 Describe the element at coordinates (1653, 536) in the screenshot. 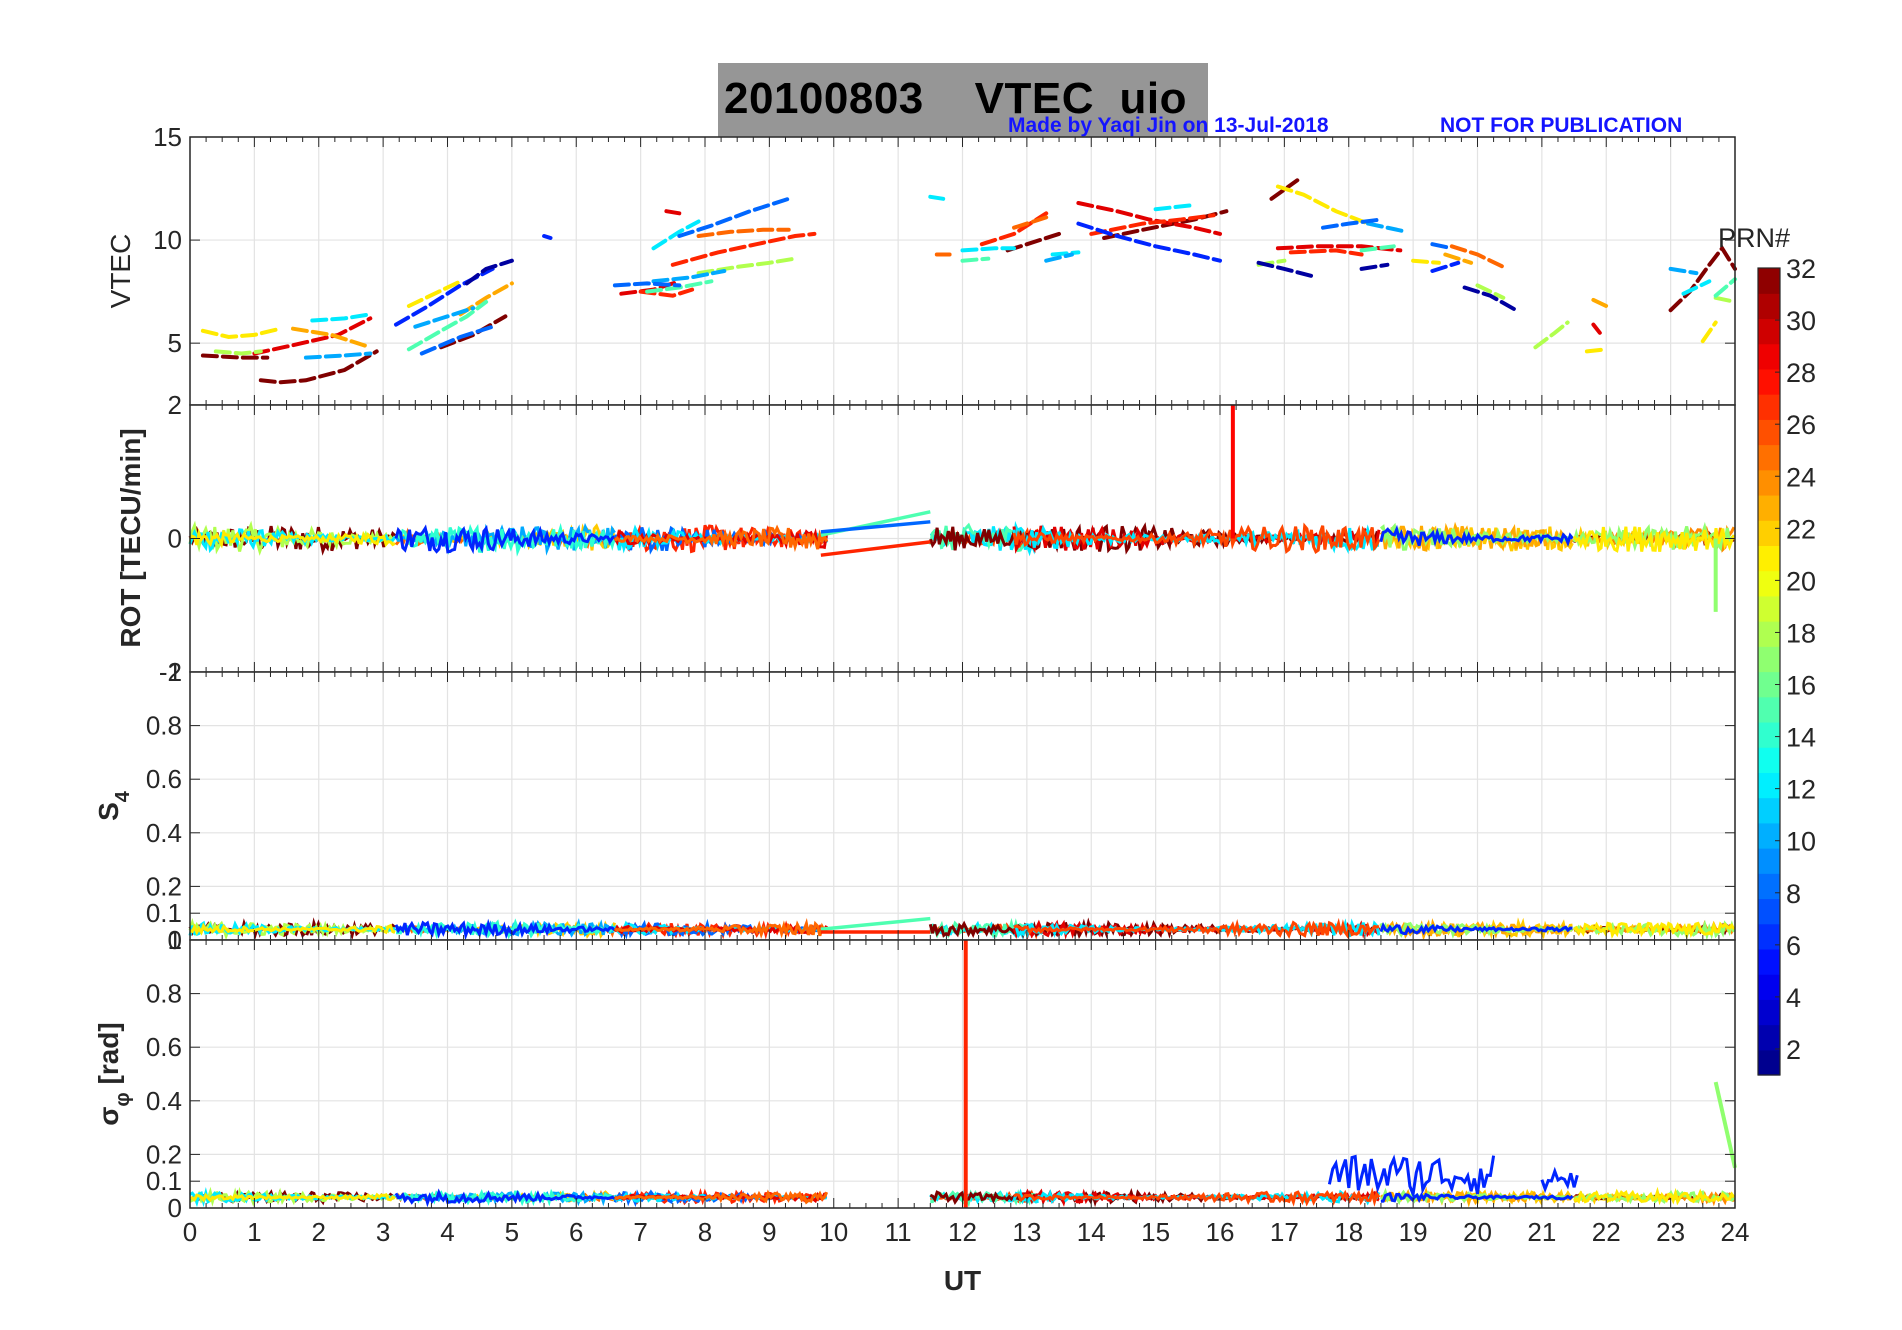

I see `rot-trace-prn17` at that location.